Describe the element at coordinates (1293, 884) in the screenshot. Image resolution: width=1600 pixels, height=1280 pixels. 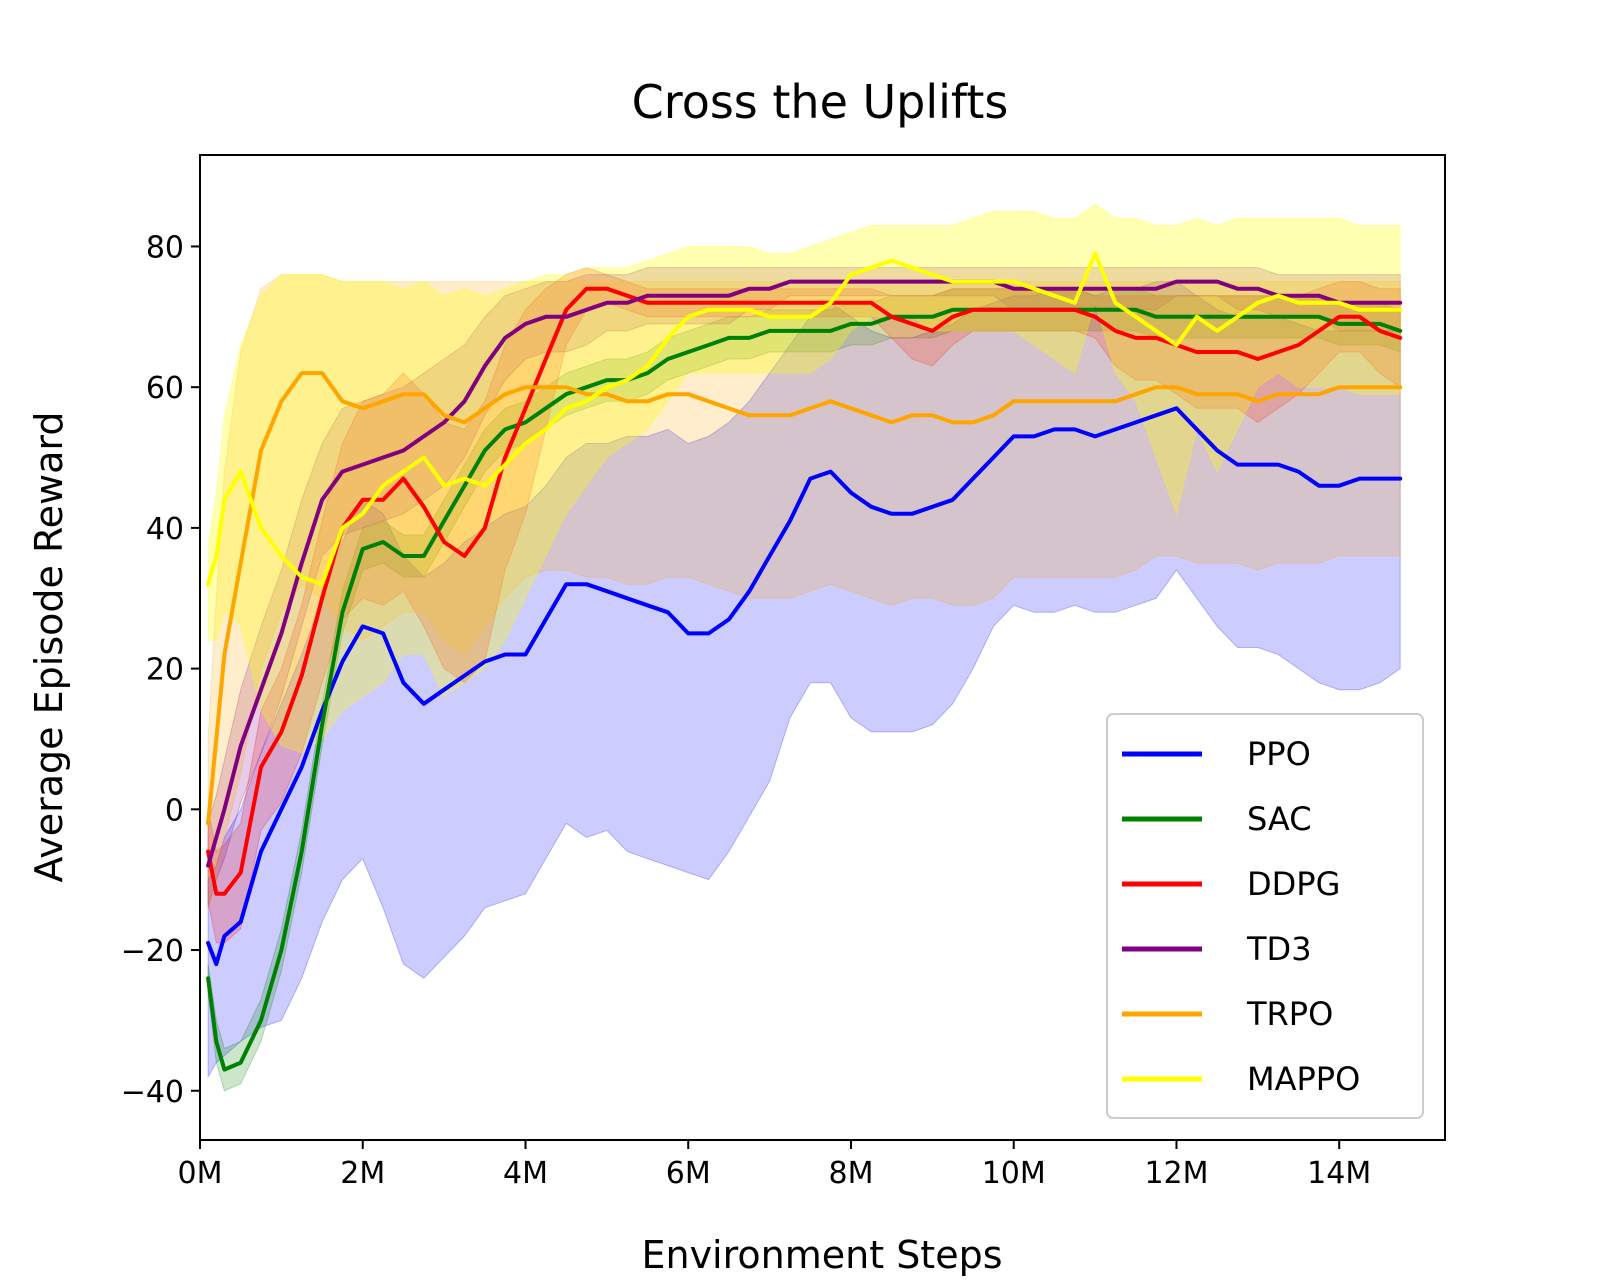
I see `ddpg-legend-label: DDPG` at that location.